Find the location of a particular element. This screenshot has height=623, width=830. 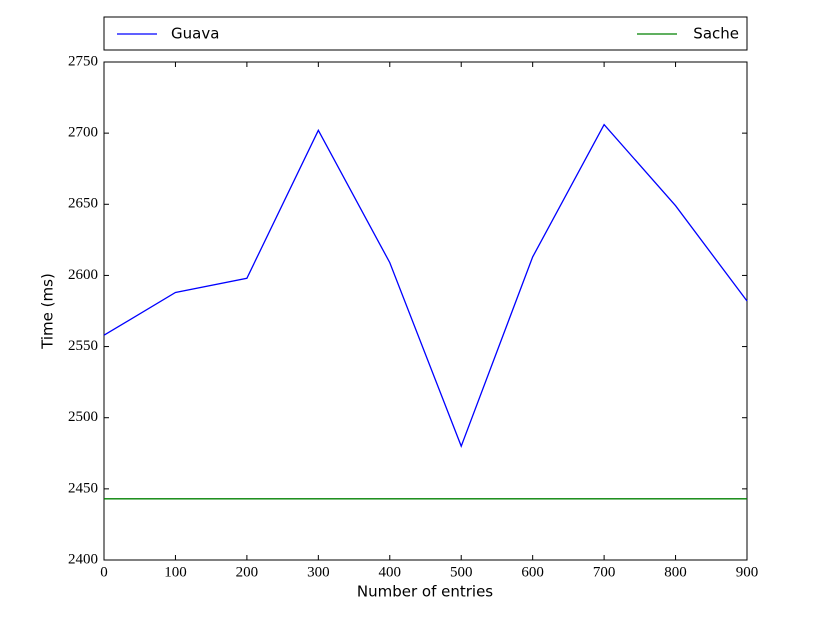

y-tick-label: 2700 is located at coordinates (83, 133).